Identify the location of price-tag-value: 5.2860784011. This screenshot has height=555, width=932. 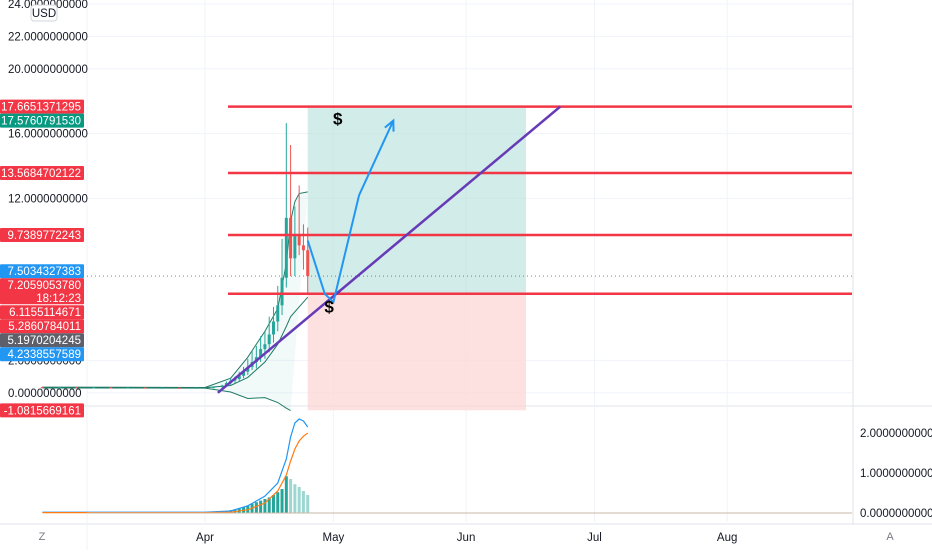
(44, 327).